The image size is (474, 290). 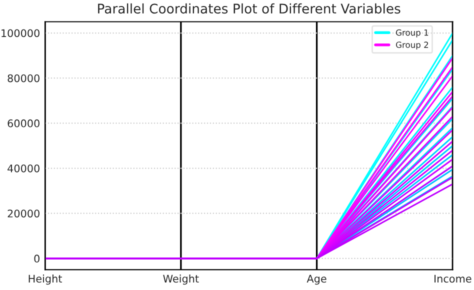 I want to click on y-tick-label: 0, so click(x=37, y=258).